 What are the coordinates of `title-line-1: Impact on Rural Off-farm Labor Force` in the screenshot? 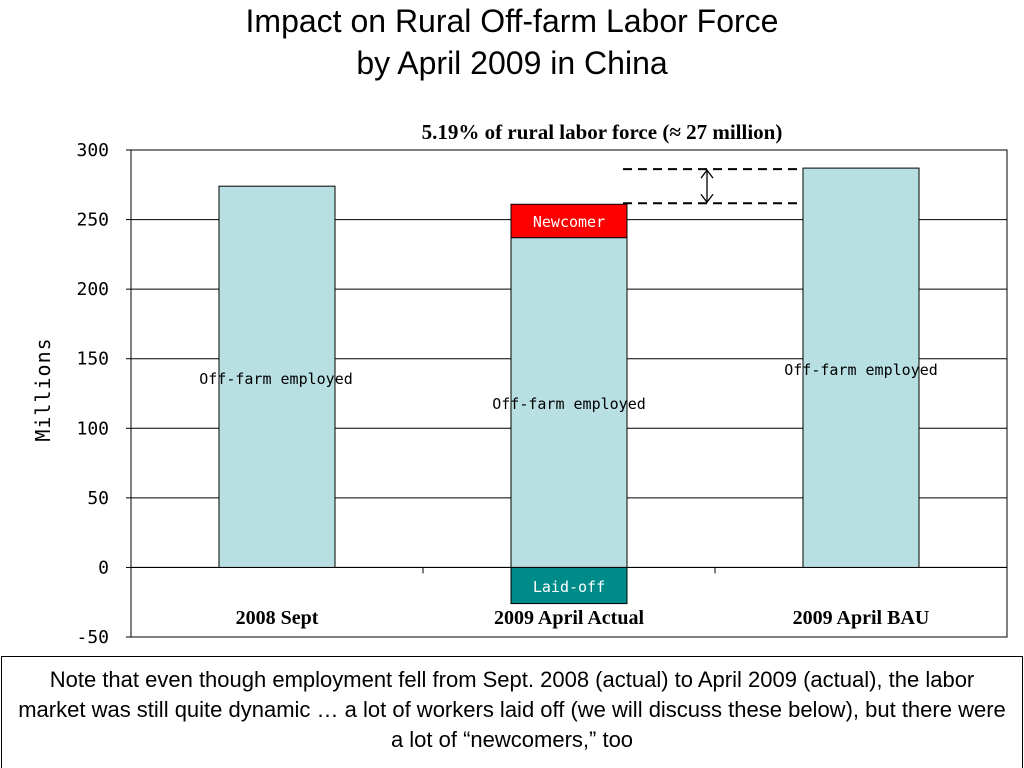 It's located at (512, 21).